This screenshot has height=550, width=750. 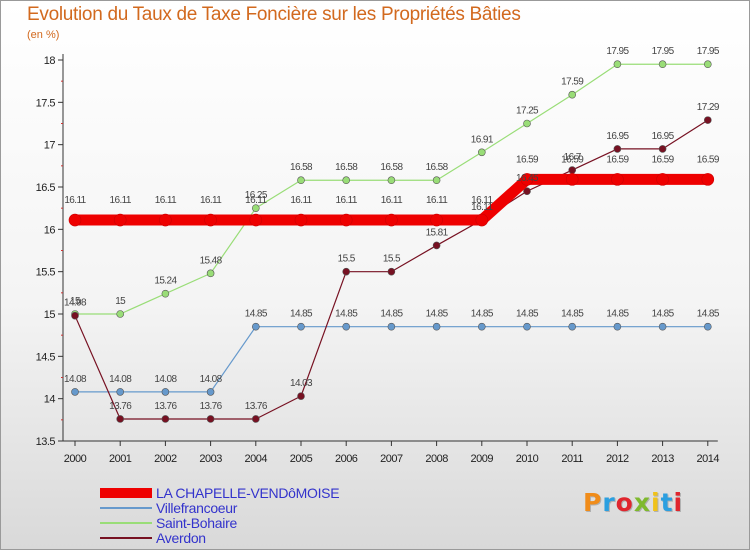 What do you see at coordinates (120, 459) in the screenshot?
I see `x-tick-label: 2001` at bounding box center [120, 459].